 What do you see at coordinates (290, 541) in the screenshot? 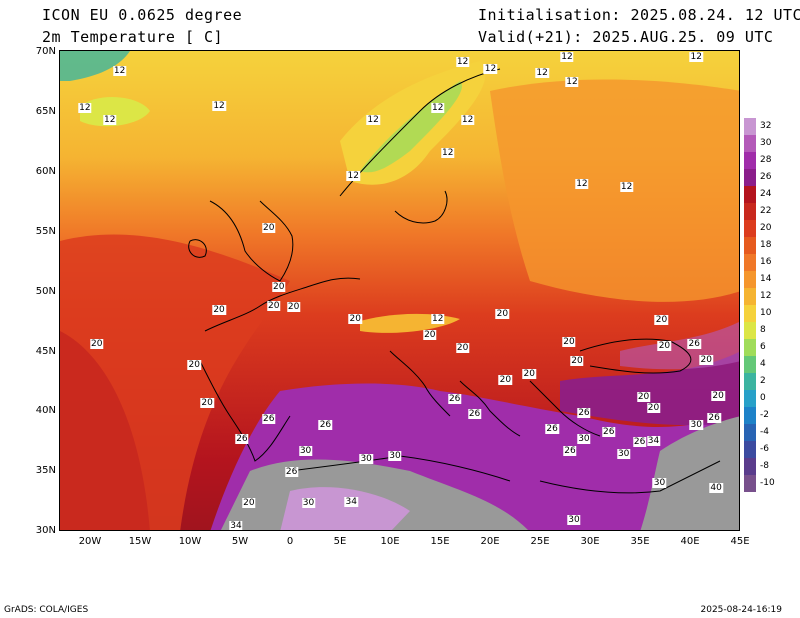
I see `lon-label: 0` at bounding box center [290, 541].